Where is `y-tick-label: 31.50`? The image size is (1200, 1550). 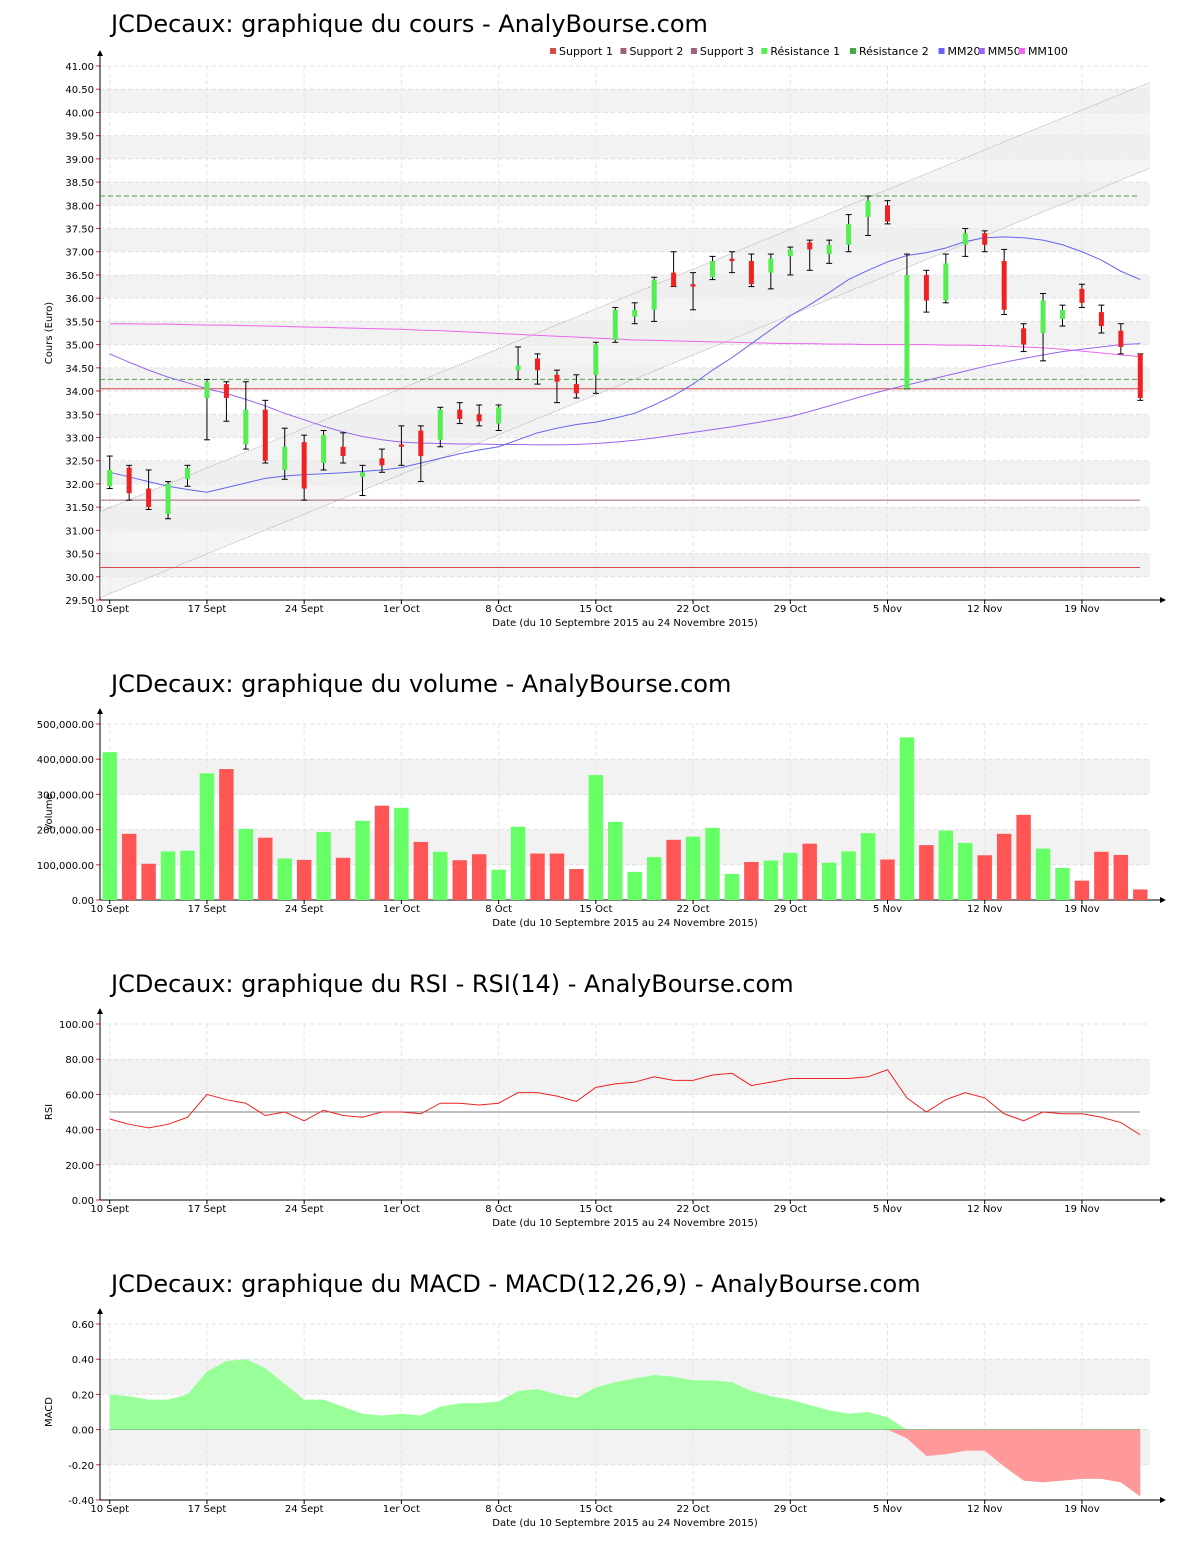 y-tick-label: 31.50 is located at coordinates (79, 508).